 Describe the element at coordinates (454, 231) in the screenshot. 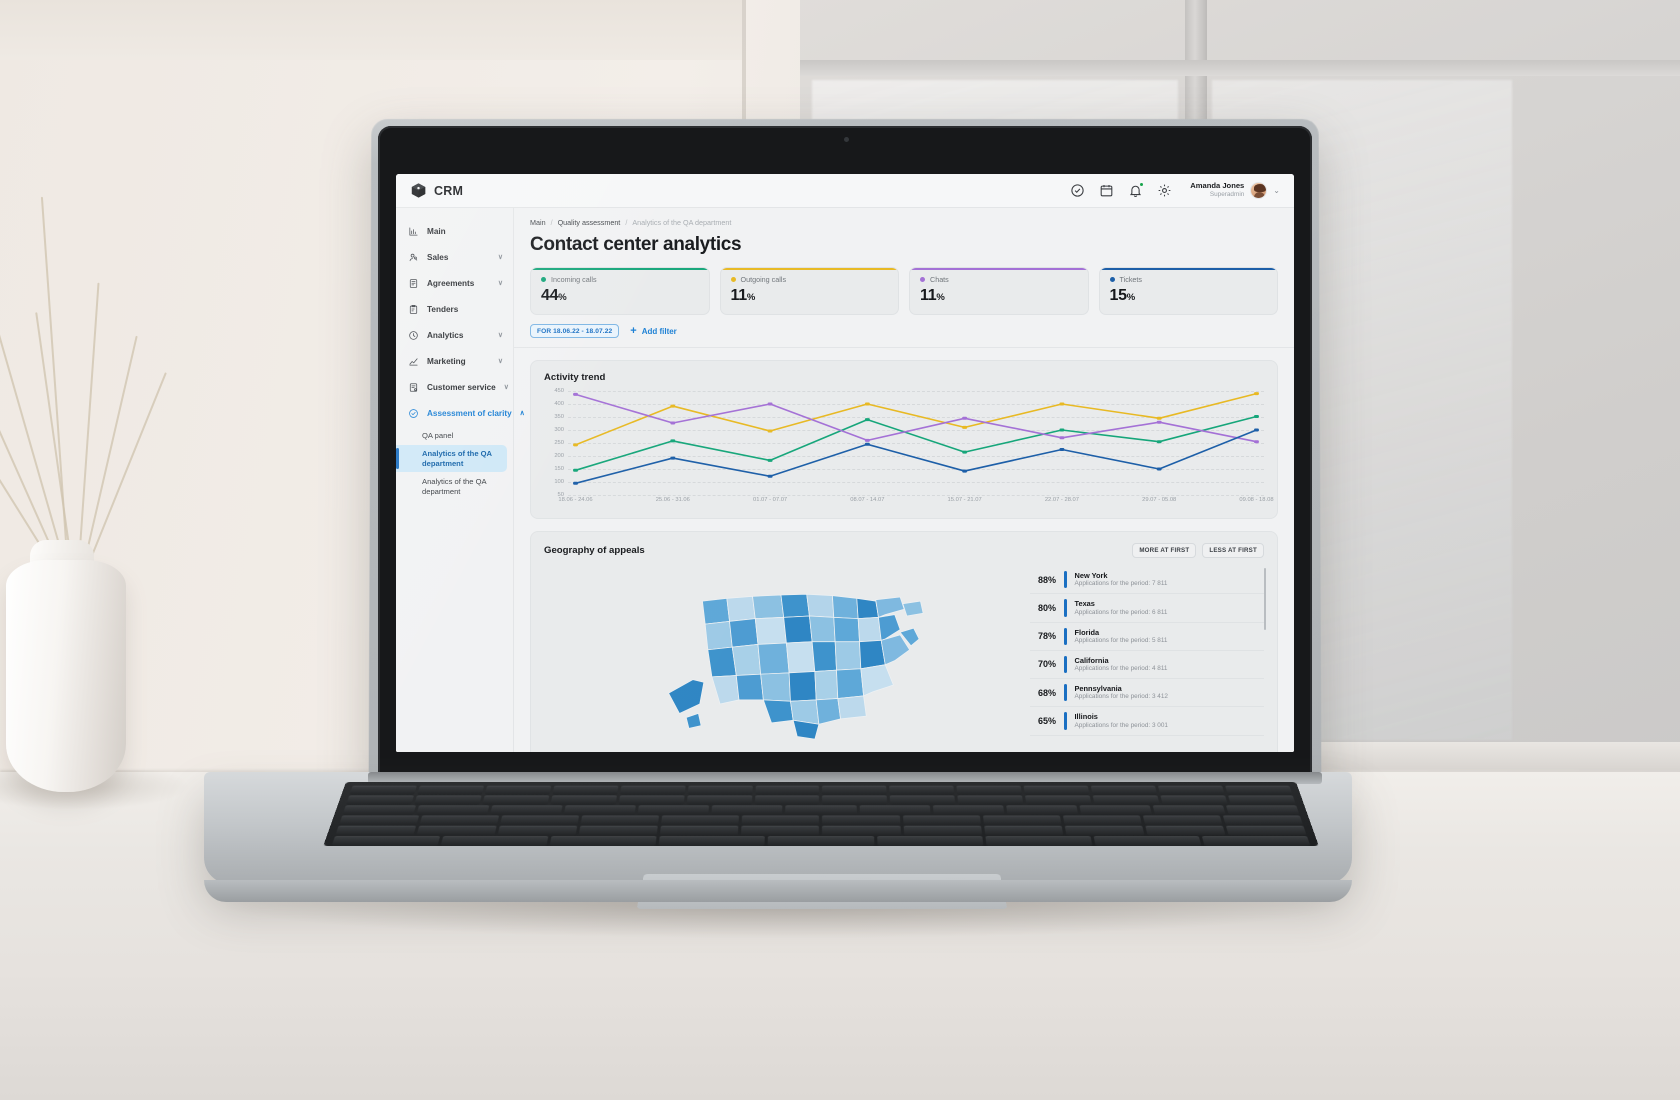

I see `sidebar-item-main: Main` at that location.